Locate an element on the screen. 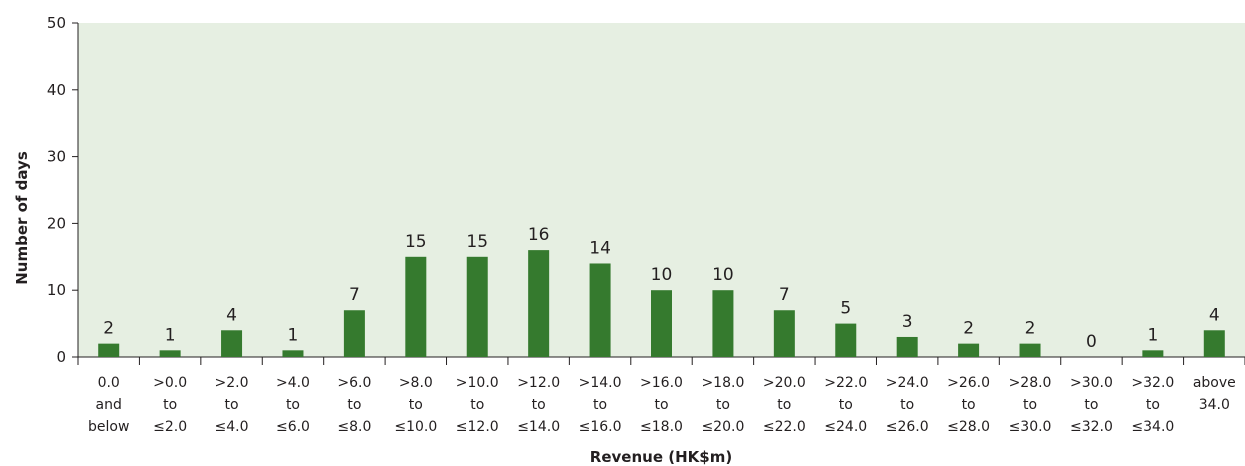 This screenshot has width=1245, height=466. y-tick-label: 40 is located at coordinates (56, 90).